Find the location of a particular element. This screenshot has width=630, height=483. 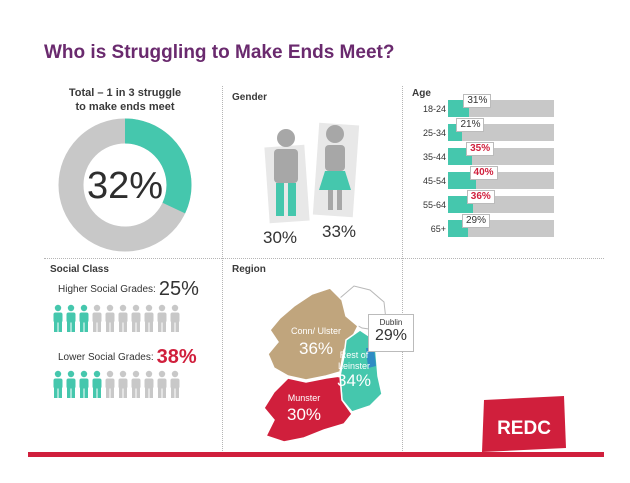

rest-of-leinster-label-line2: Leinster is located at coordinates (354, 366).